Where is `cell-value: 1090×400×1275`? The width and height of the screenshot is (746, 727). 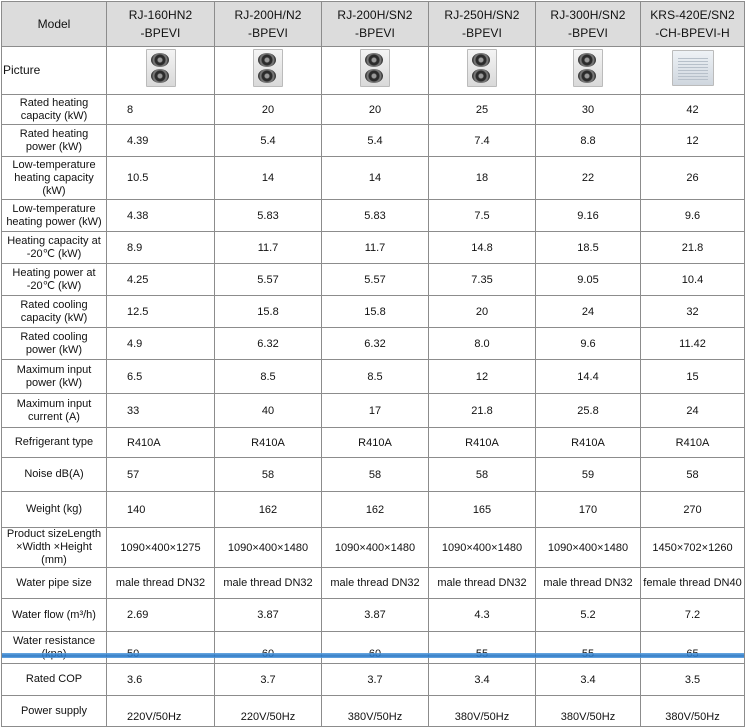 cell-value: 1090×400×1275 is located at coordinates (160, 547).